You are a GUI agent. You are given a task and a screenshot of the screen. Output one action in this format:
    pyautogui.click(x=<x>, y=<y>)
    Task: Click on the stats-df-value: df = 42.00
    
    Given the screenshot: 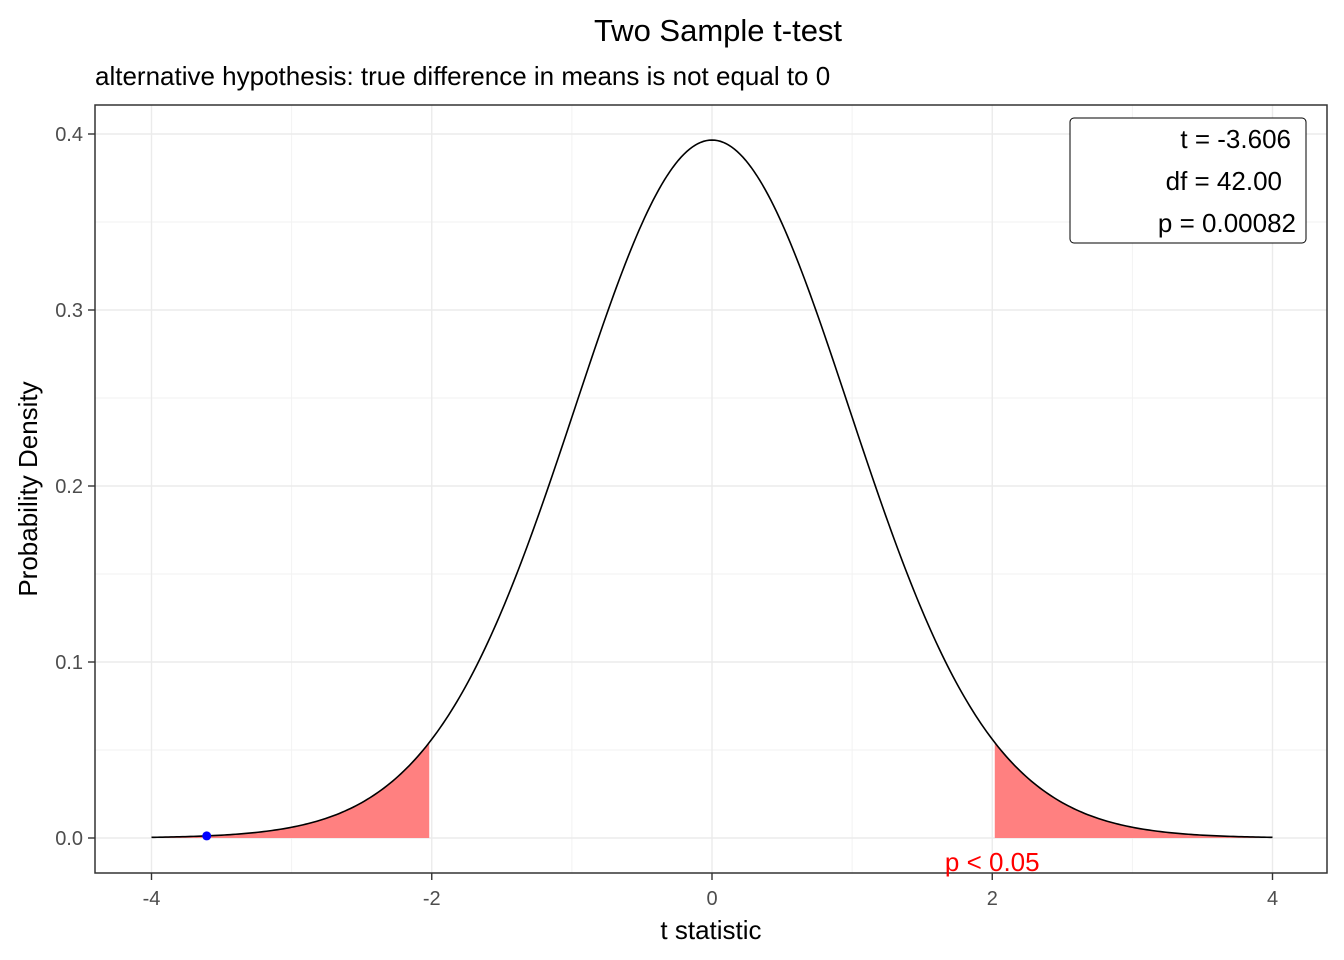 What is the action you would take?
    pyautogui.click(x=1224, y=181)
    